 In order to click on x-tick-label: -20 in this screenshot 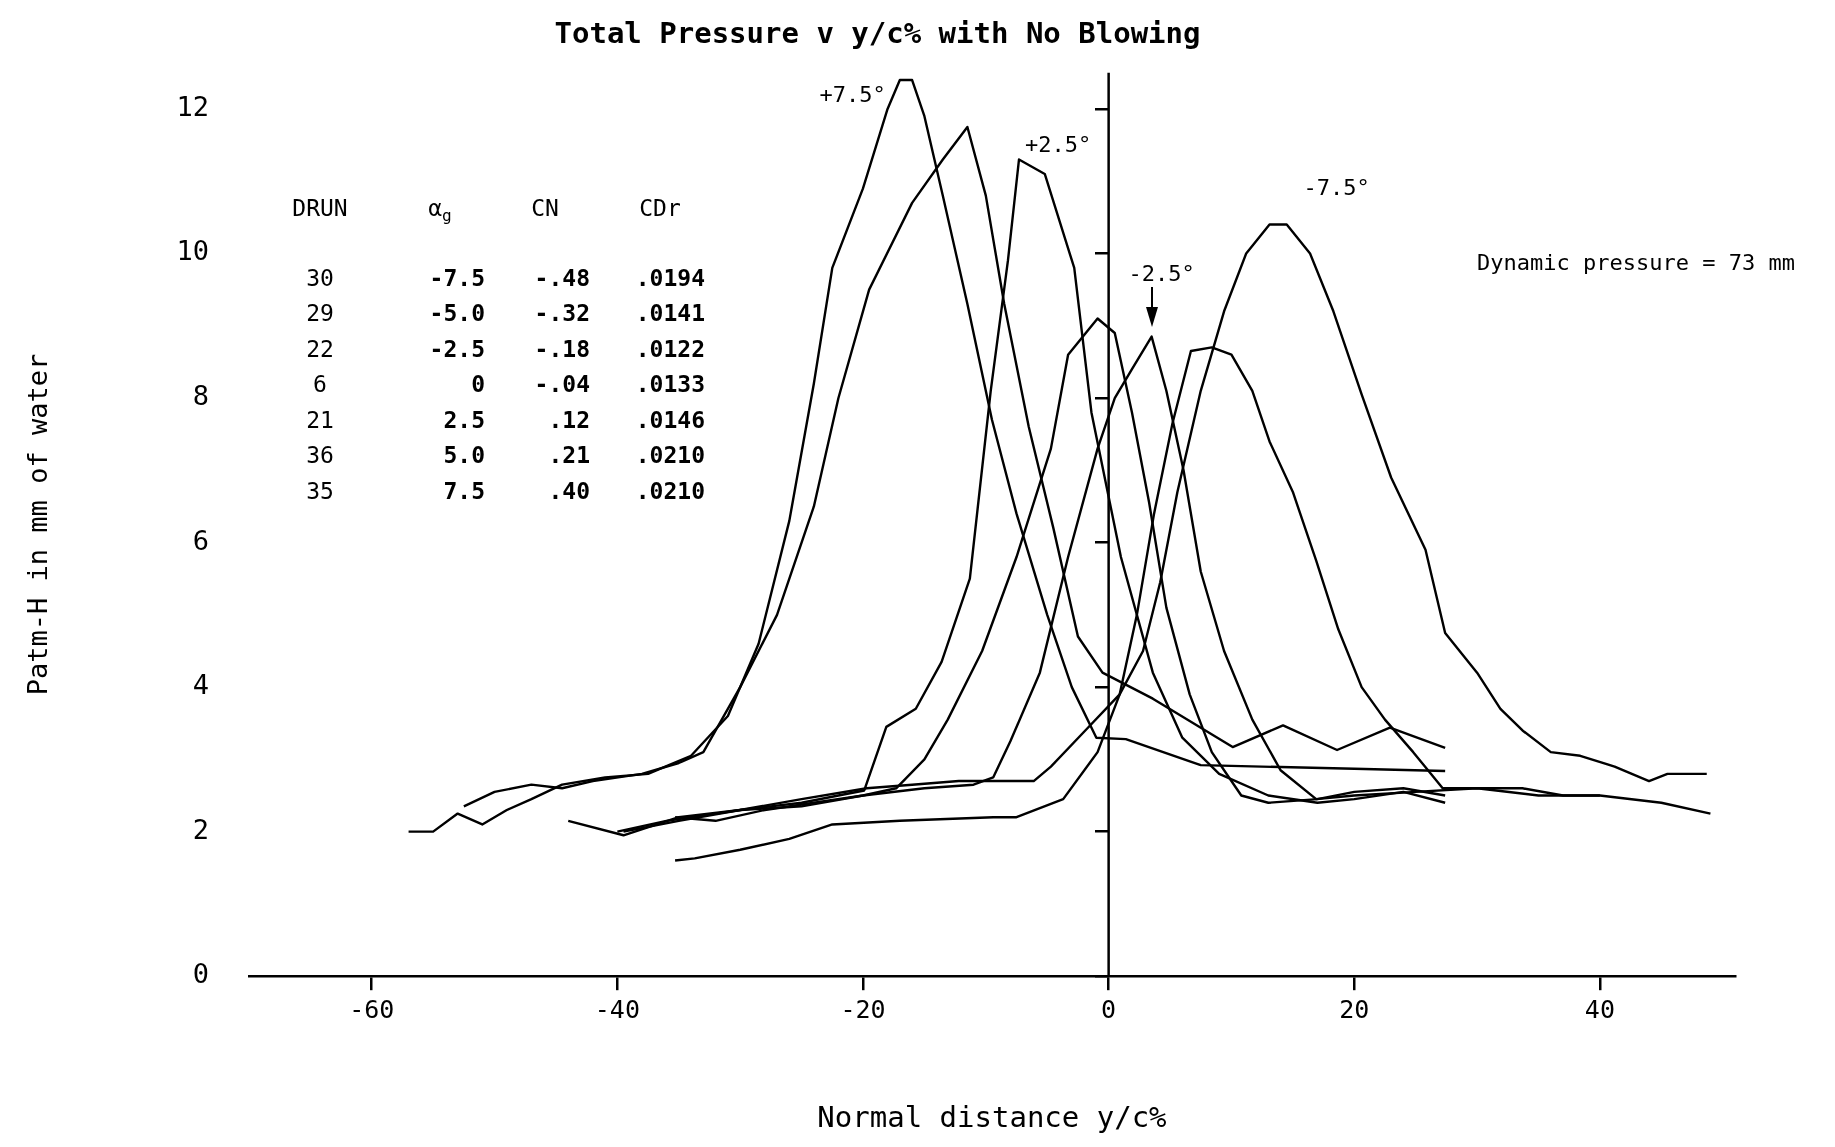, I will do `click(863, 1009)`.